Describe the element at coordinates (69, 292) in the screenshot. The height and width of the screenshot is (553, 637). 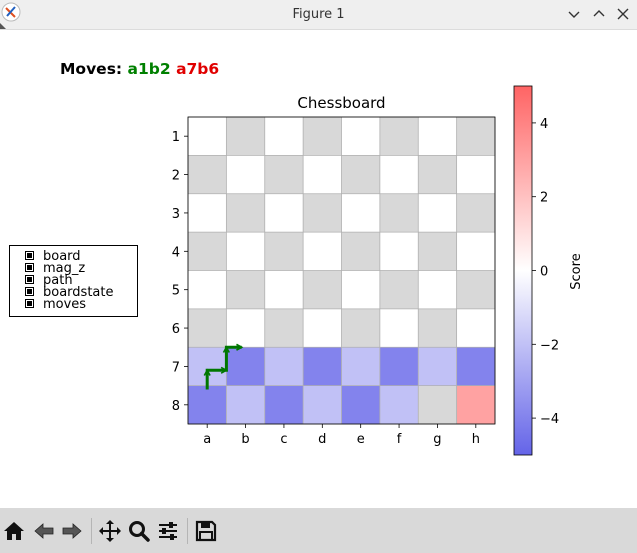
I see `legend-item-boardstate: boardstate` at that location.